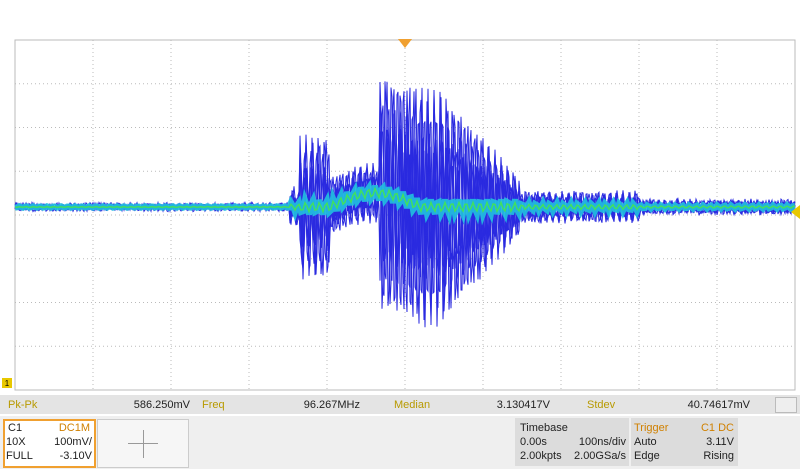 Image resolution: width=800 pixels, height=469 pixels. Describe the element at coordinates (73, 442) in the screenshot. I see `channel-scale: 100mV/` at that location.